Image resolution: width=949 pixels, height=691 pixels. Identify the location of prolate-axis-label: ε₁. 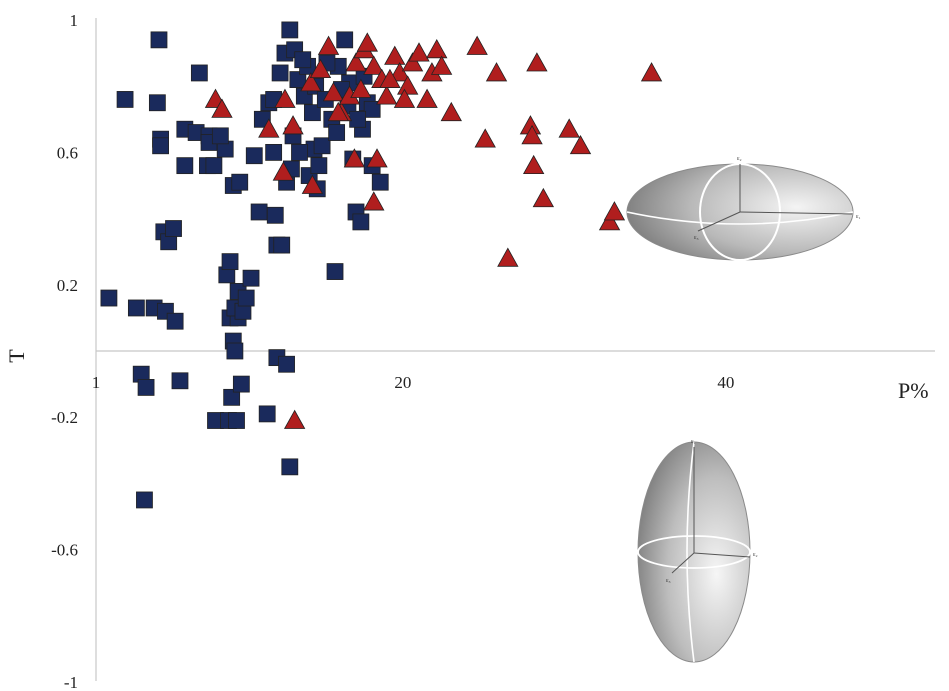
(693, 442).